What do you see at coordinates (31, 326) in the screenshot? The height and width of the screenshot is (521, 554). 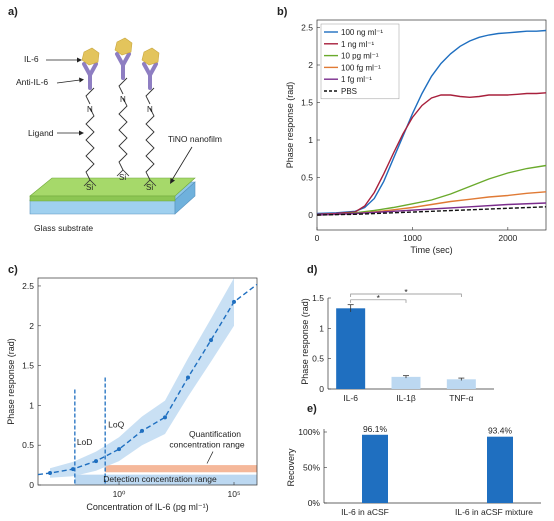 I see `c-ytick-label: 2` at bounding box center [31, 326].